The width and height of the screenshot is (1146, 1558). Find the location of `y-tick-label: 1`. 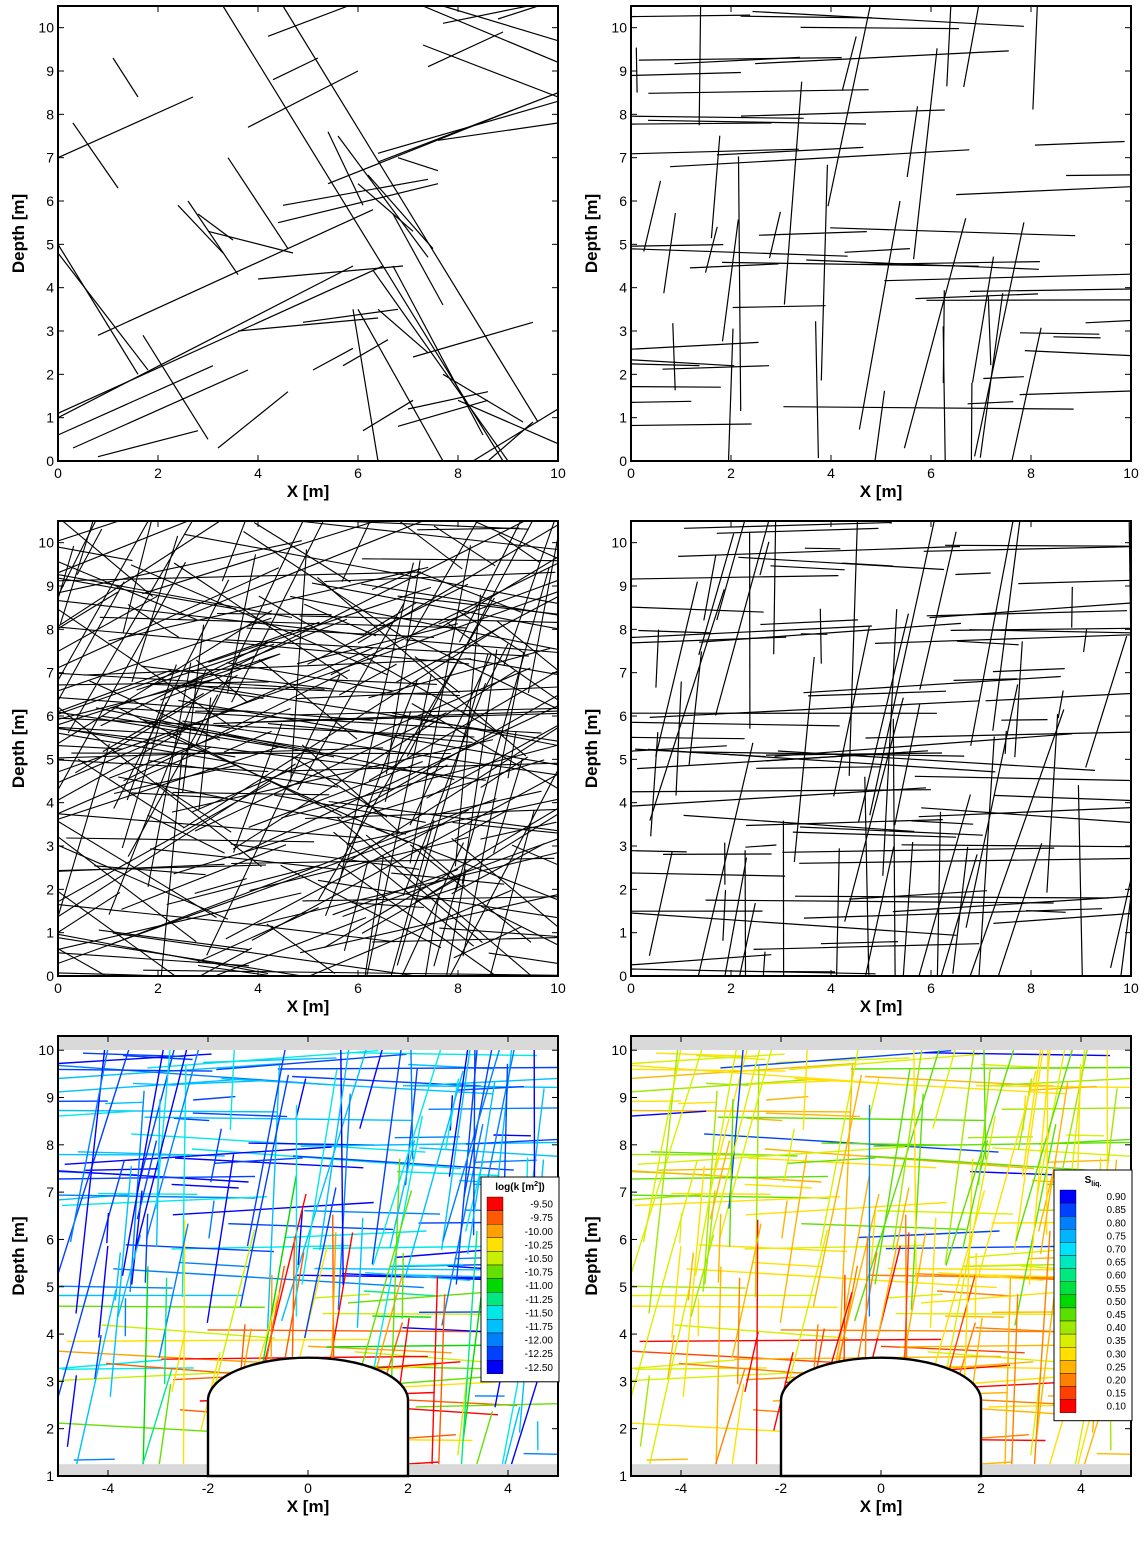

y-tick-label: 1 is located at coordinates (623, 933).